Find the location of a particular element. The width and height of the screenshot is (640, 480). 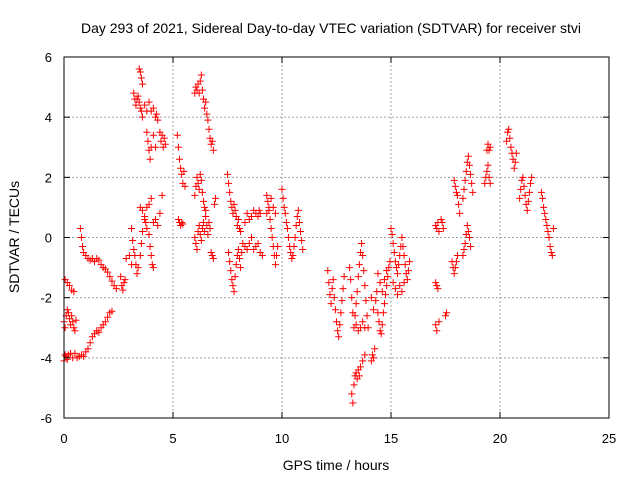

x-tick-label: 25 is located at coordinates (609, 438).